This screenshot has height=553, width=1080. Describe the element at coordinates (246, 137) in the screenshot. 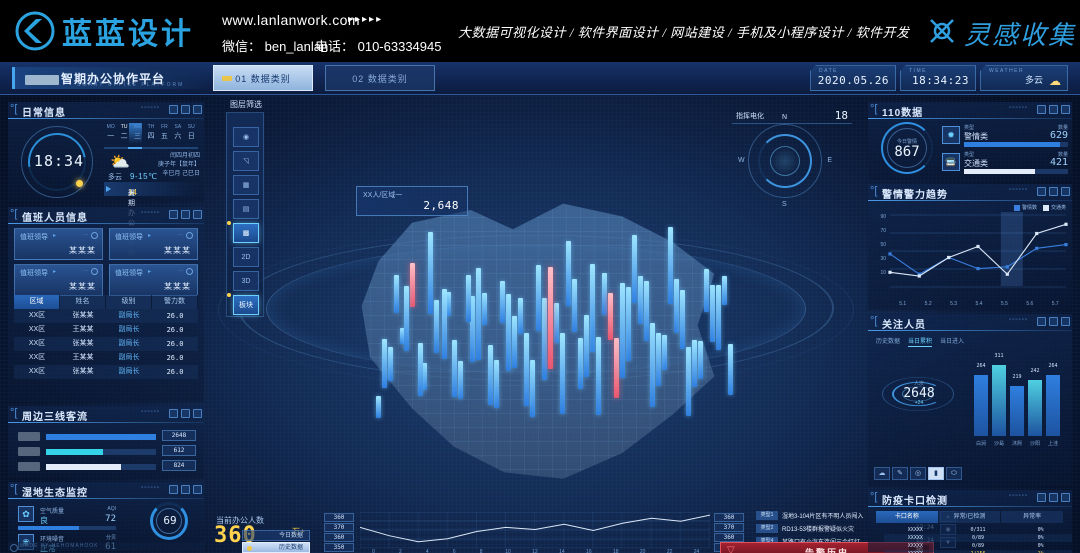

I see `layer-button-定位: ◉` at that location.